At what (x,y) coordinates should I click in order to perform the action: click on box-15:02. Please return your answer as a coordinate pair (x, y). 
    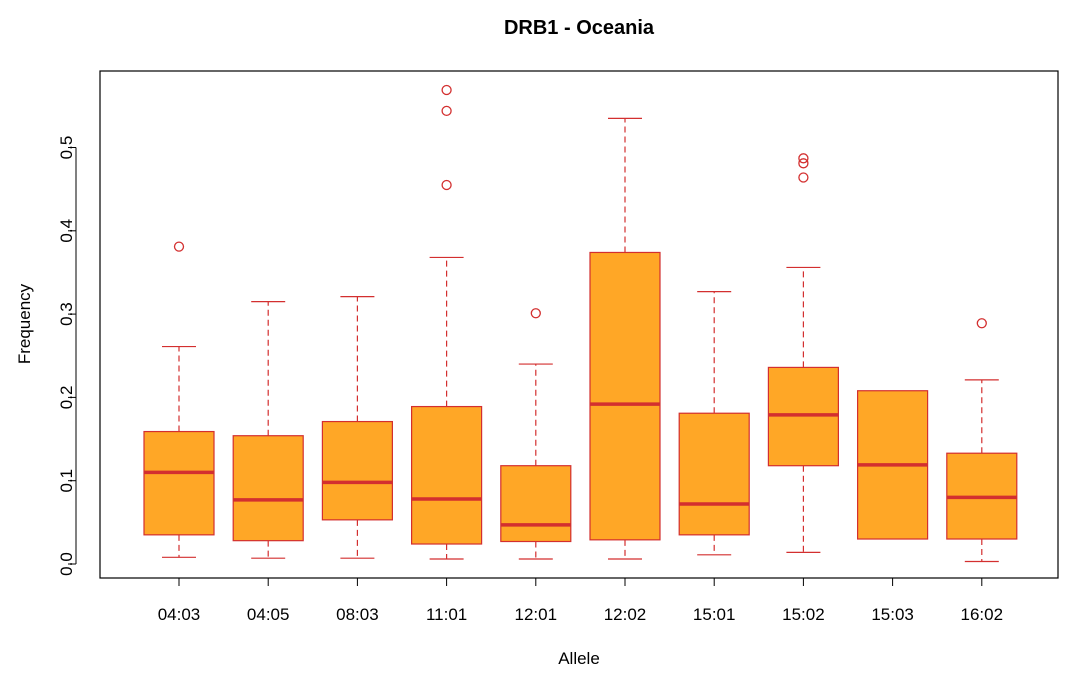
    Looking at the image, I should click on (803, 353).